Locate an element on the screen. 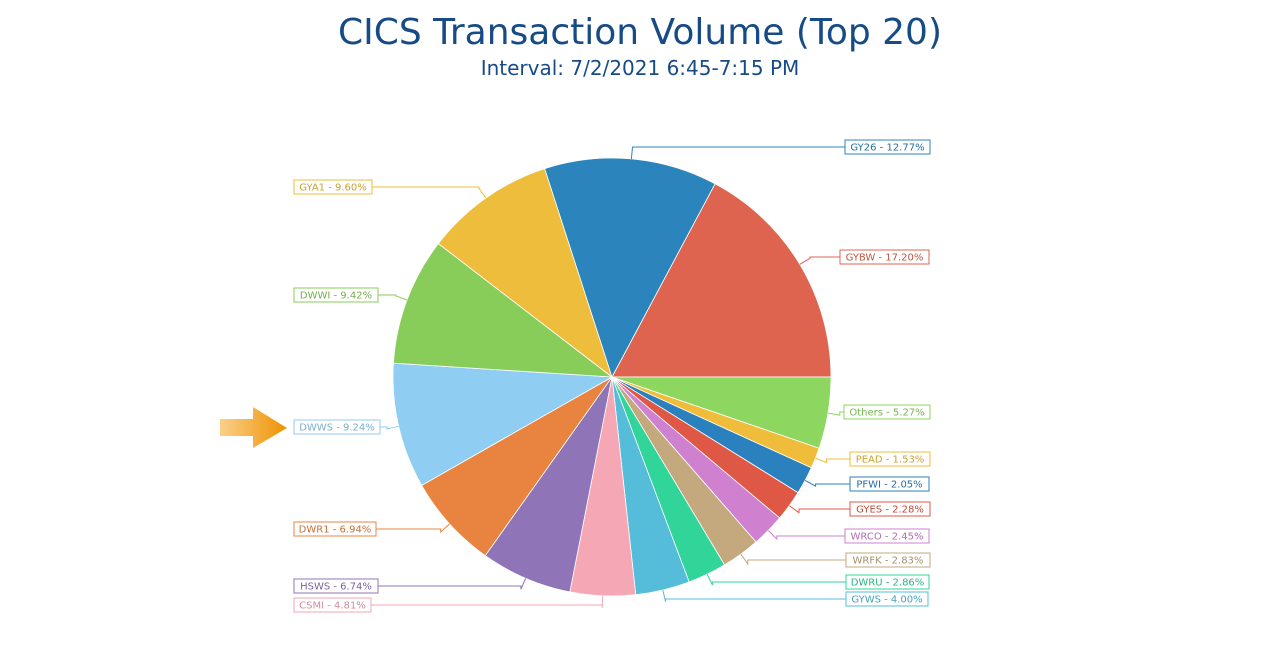  callout-line-dwwi is located at coordinates (393, 297).